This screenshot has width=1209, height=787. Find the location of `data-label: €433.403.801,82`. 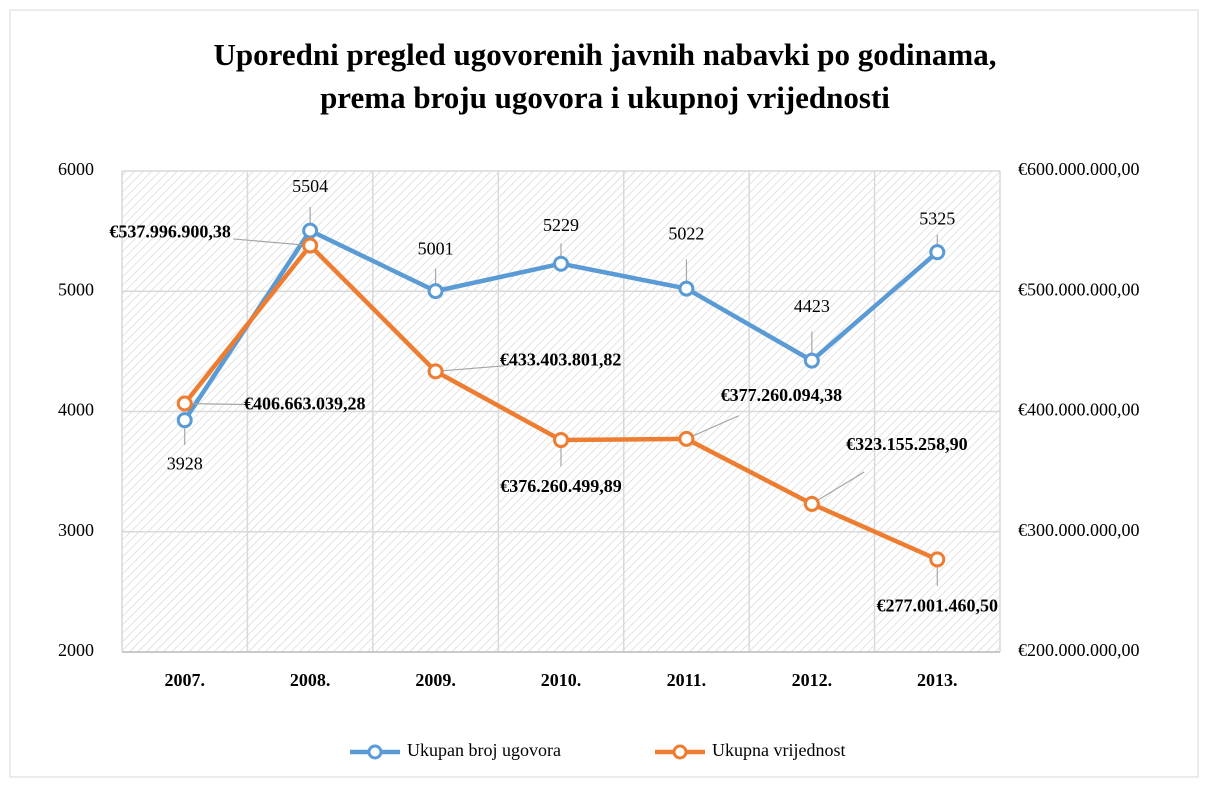

data-label: €433.403.801,82 is located at coordinates (561, 359).